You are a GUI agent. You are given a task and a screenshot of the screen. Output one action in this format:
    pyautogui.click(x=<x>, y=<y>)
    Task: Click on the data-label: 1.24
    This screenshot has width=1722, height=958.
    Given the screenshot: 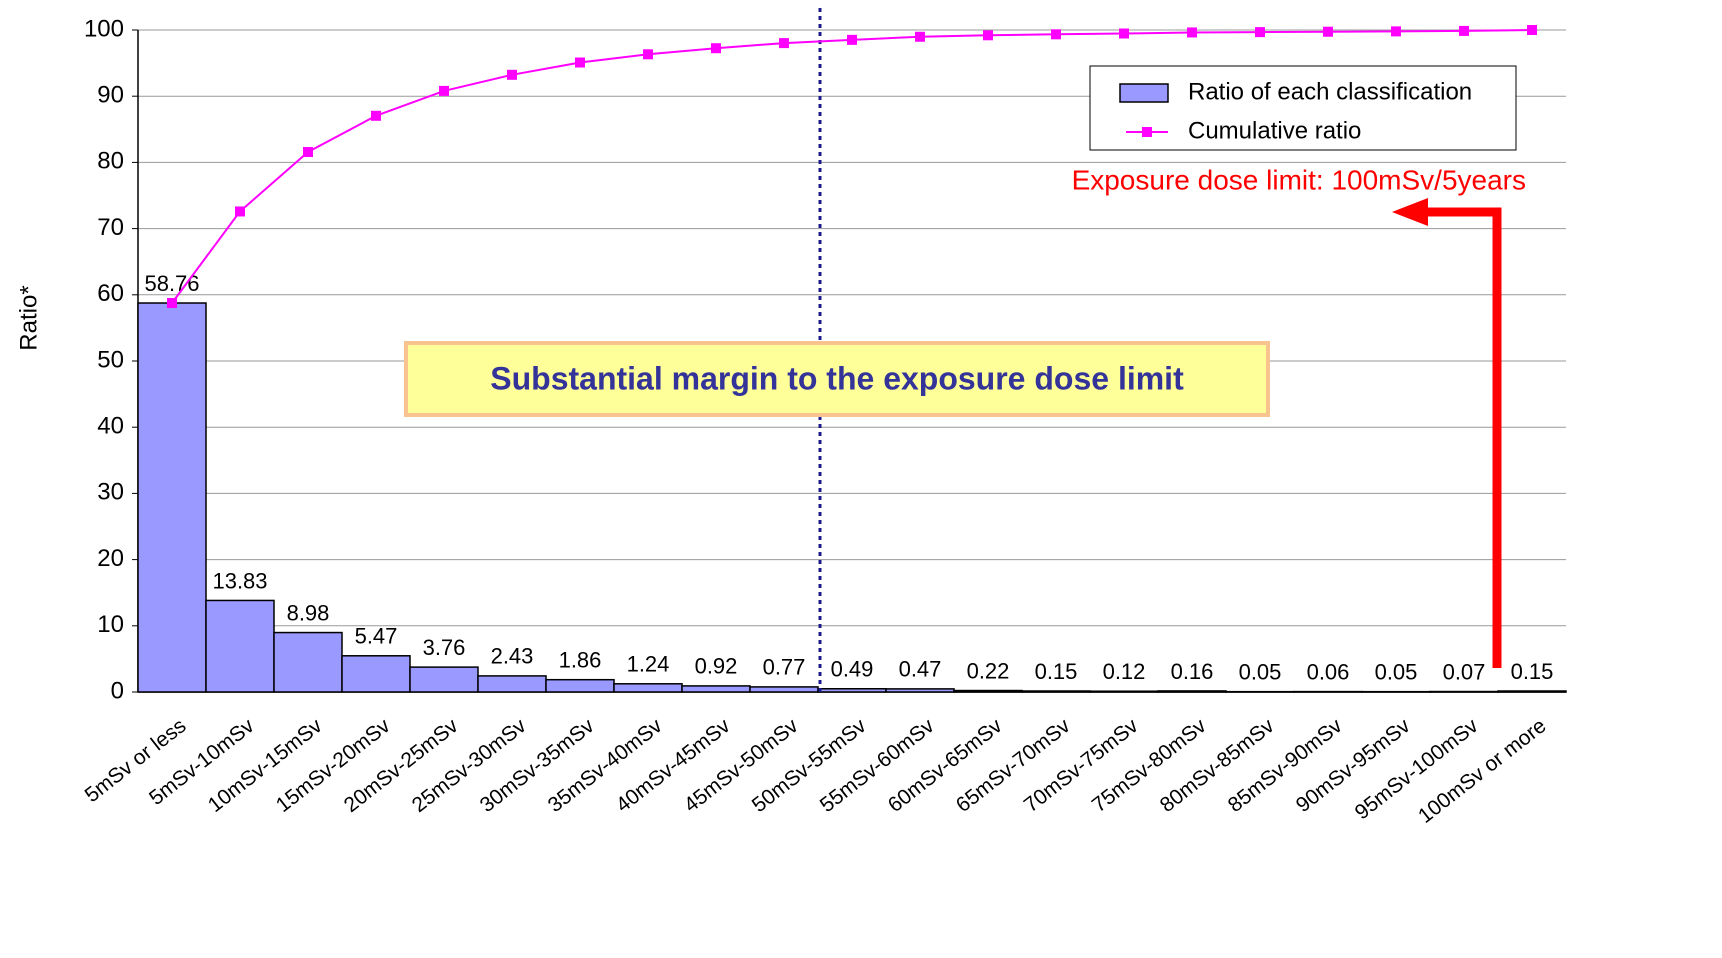 What is the action you would take?
    pyautogui.click(x=648, y=664)
    